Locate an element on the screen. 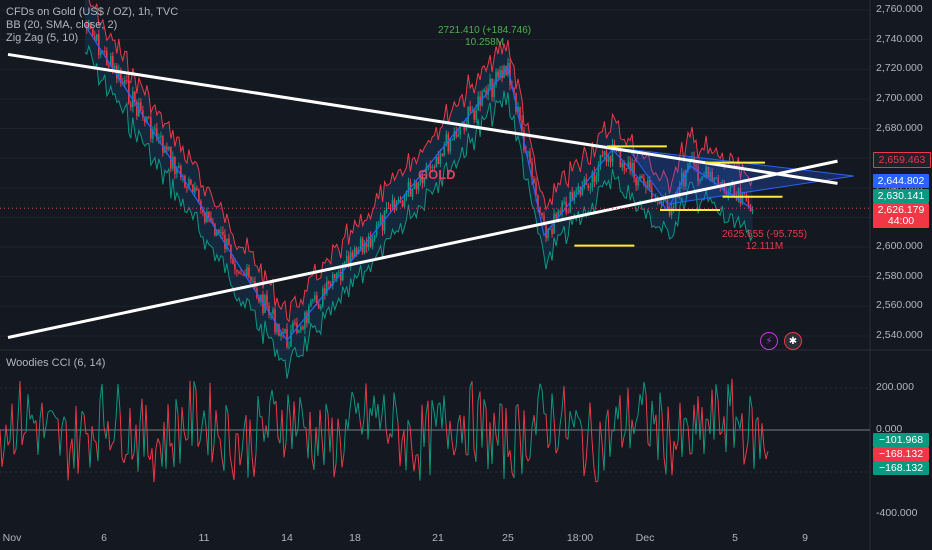  price-tick-label: 2,740.000 is located at coordinates (899, 38).